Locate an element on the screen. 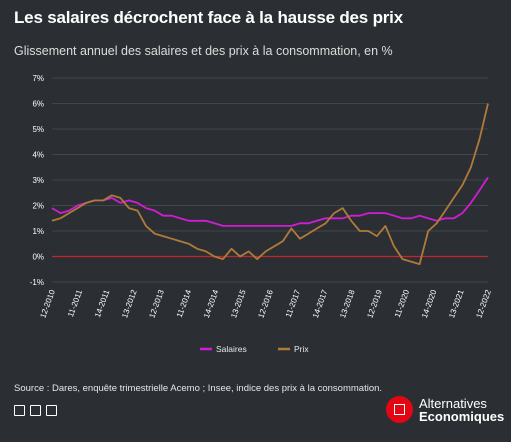 The image size is (511, 442). x-tick-label: 11-2017 is located at coordinates (293, 303).